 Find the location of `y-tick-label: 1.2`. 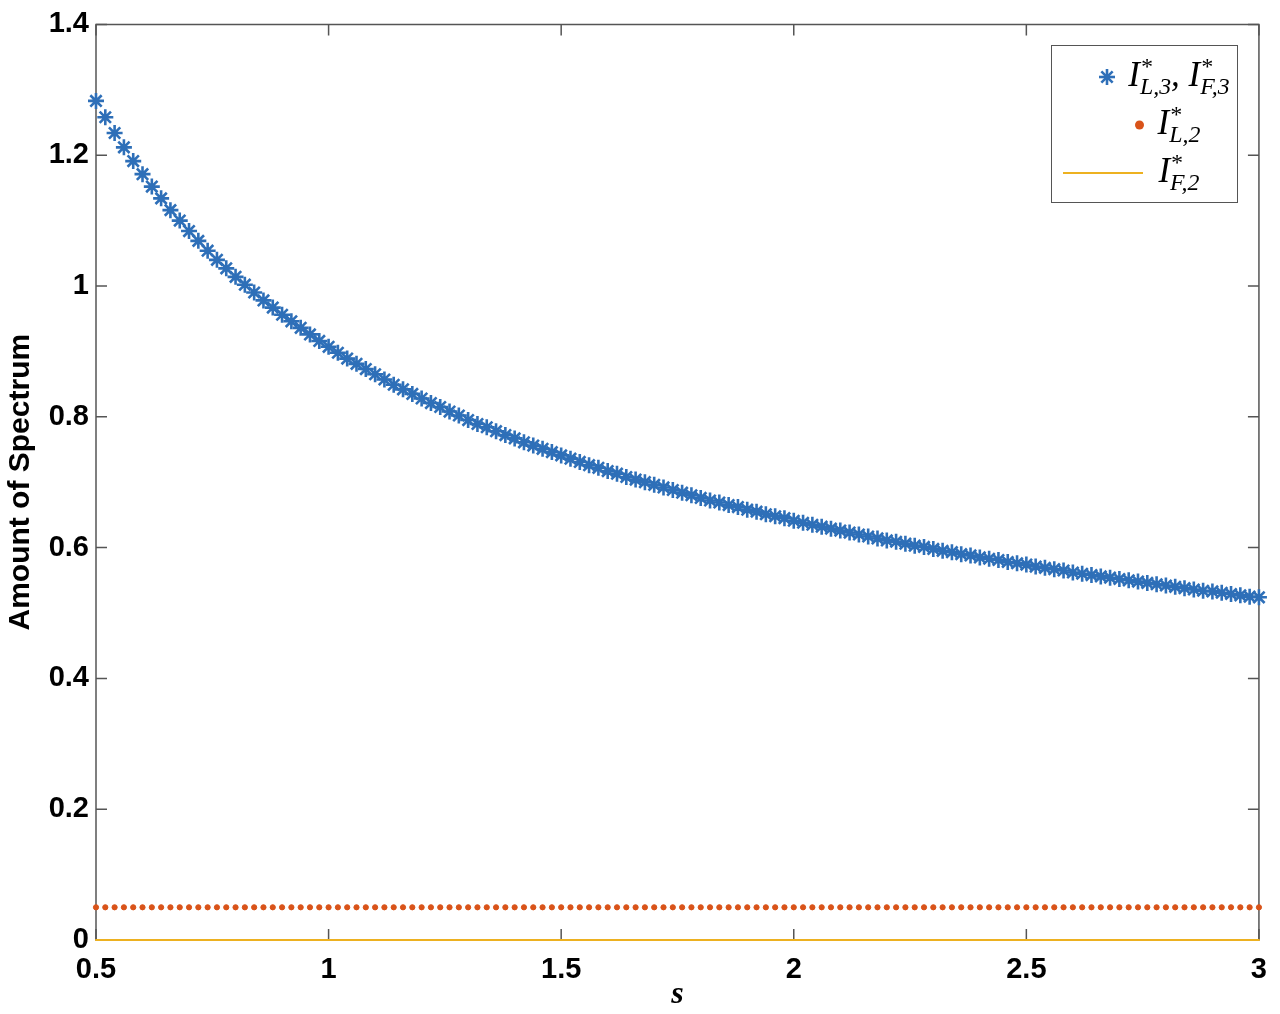

y-tick-label: 1.2 is located at coordinates (68, 153).